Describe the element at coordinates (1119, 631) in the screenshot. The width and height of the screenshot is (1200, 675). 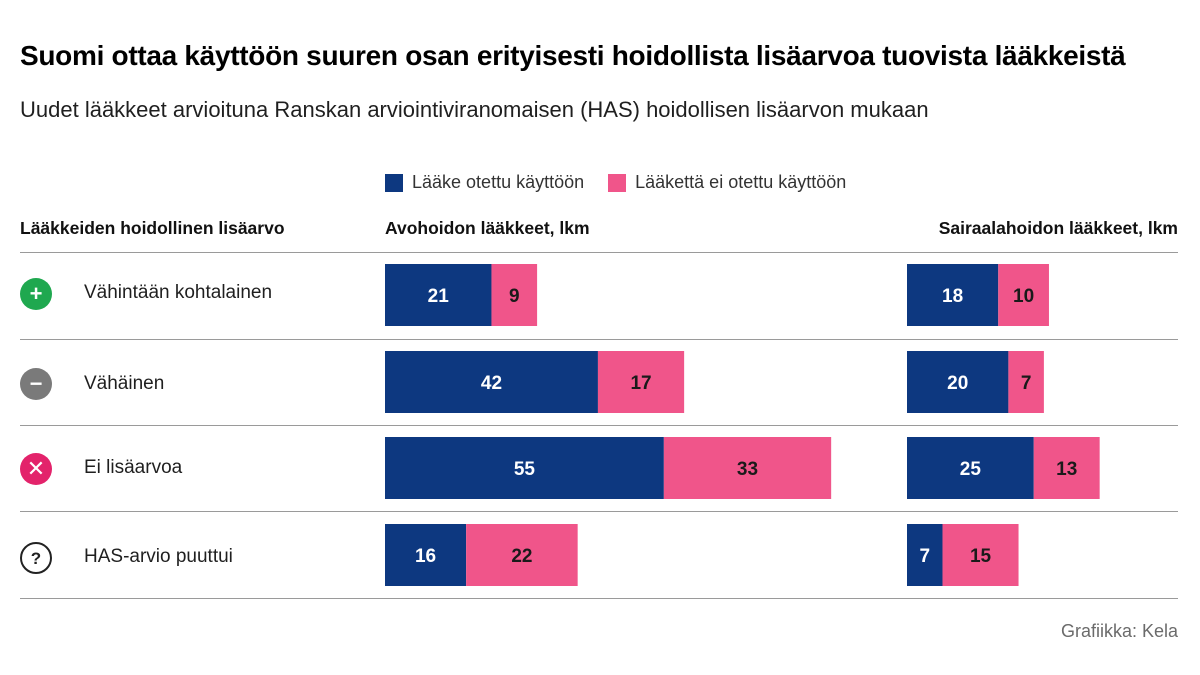
I see `credit: Grafiikka: Kela` at that location.